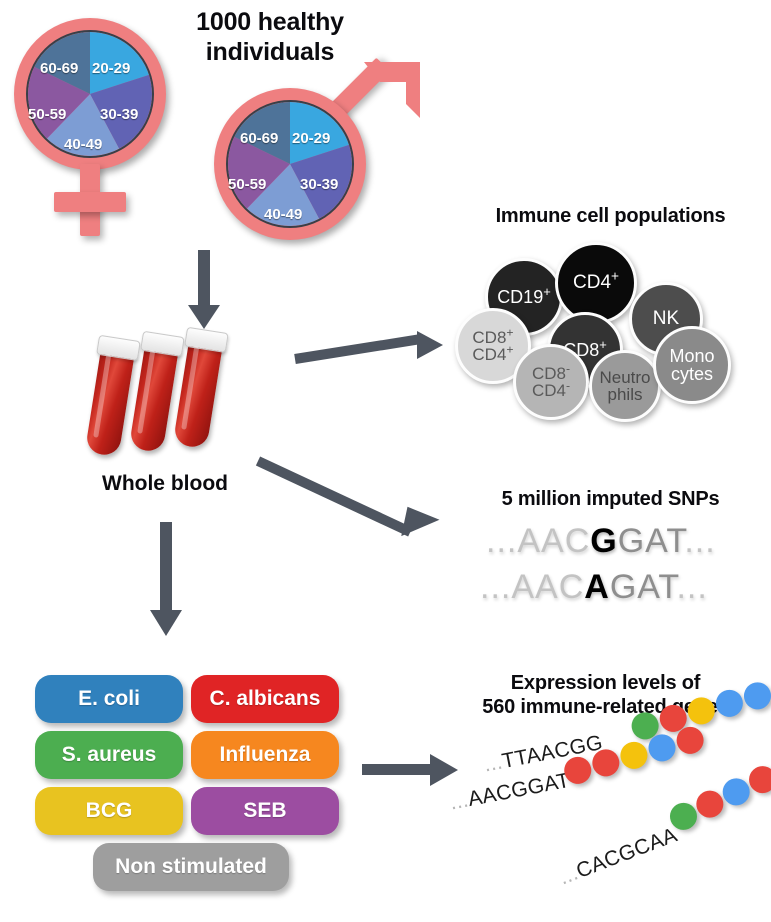  Describe the element at coordinates (311, 138) in the screenshot. I see `age-label-20-29-male: 20-29` at that location.